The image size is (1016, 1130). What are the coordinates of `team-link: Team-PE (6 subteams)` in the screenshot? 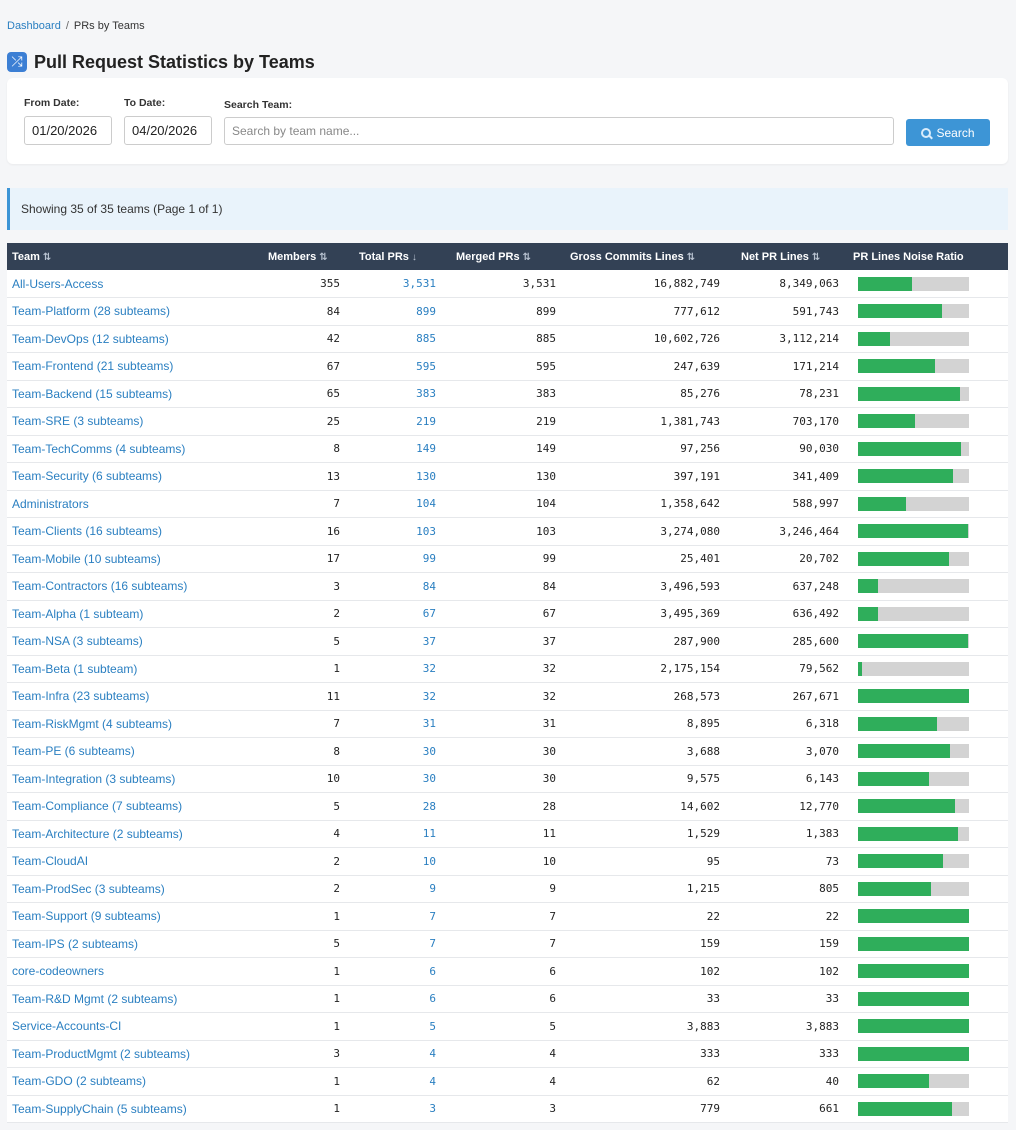 It's located at (73, 751).